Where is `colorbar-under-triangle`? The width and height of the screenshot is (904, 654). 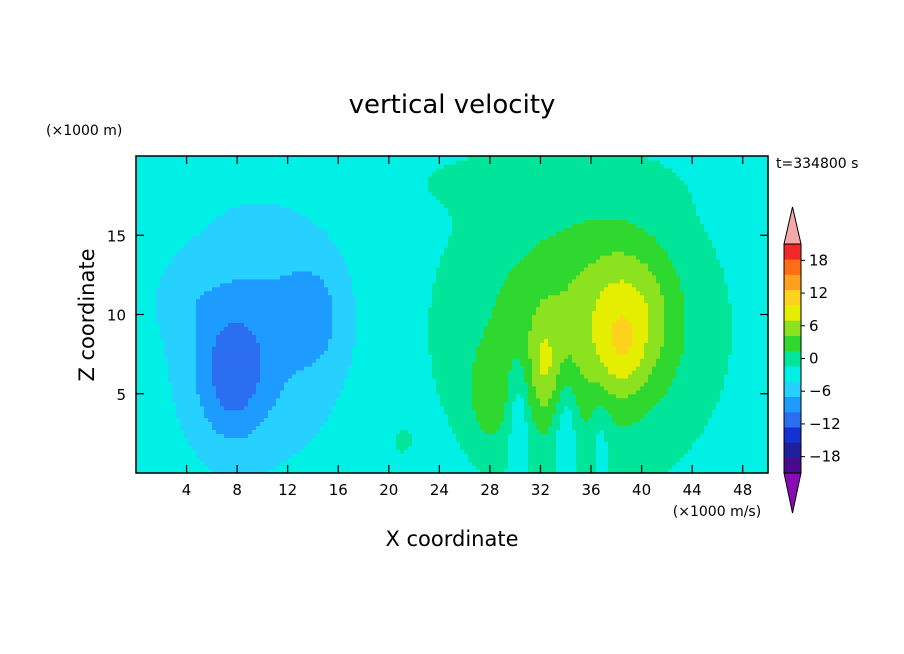 colorbar-under-triangle is located at coordinates (792, 493).